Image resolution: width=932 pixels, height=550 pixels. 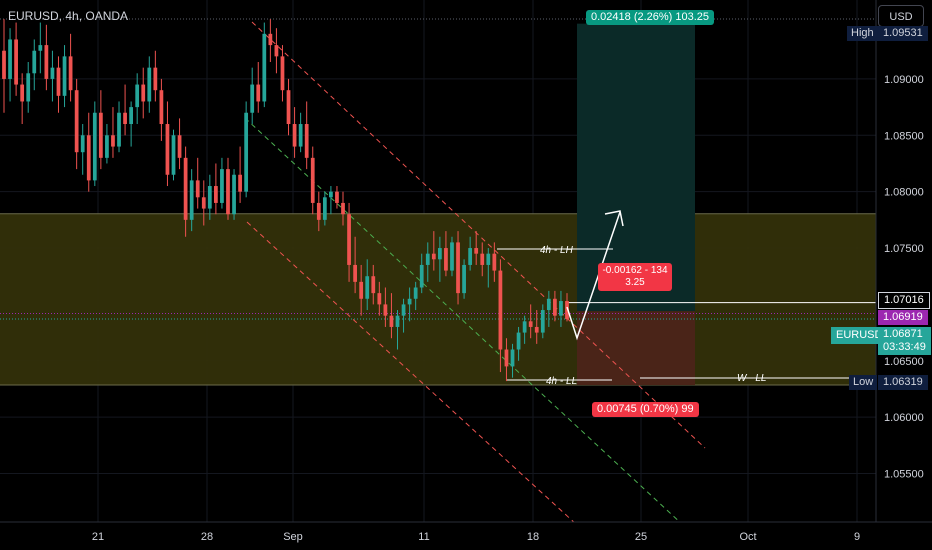 I want to click on time-tick-label: 9, so click(x=857, y=537).